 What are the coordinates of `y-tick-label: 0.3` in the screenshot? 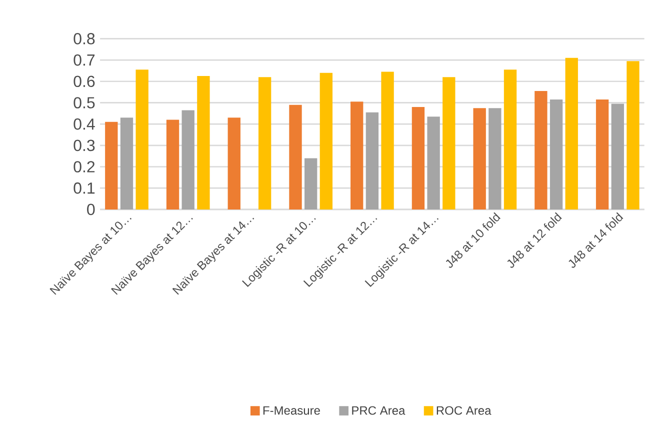 It's located at (84, 145).